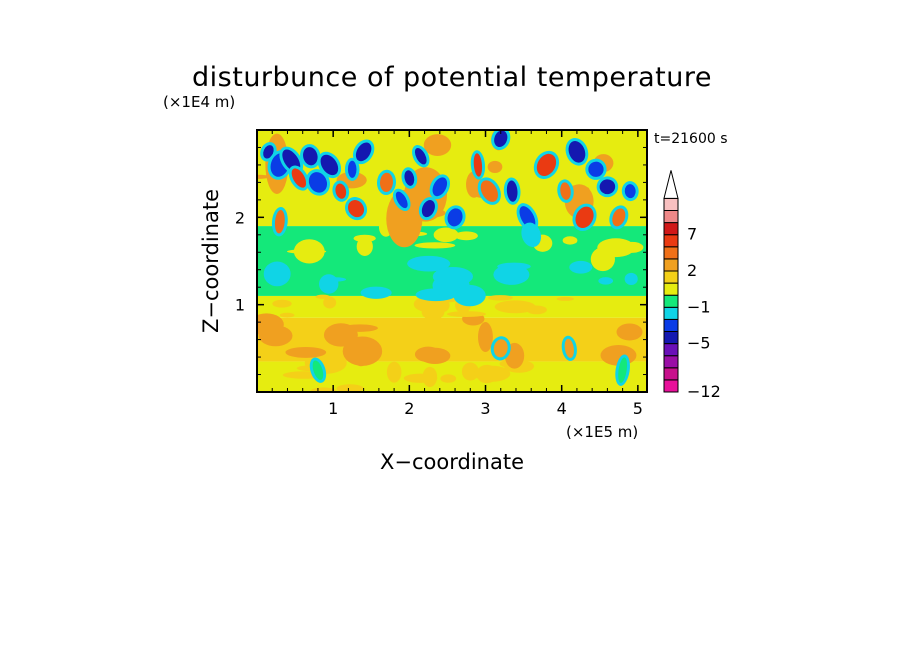 The width and height of the screenshot is (904, 654). Describe the element at coordinates (240, 217) in the screenshot. I see `y-tick-label: 2` at that location.